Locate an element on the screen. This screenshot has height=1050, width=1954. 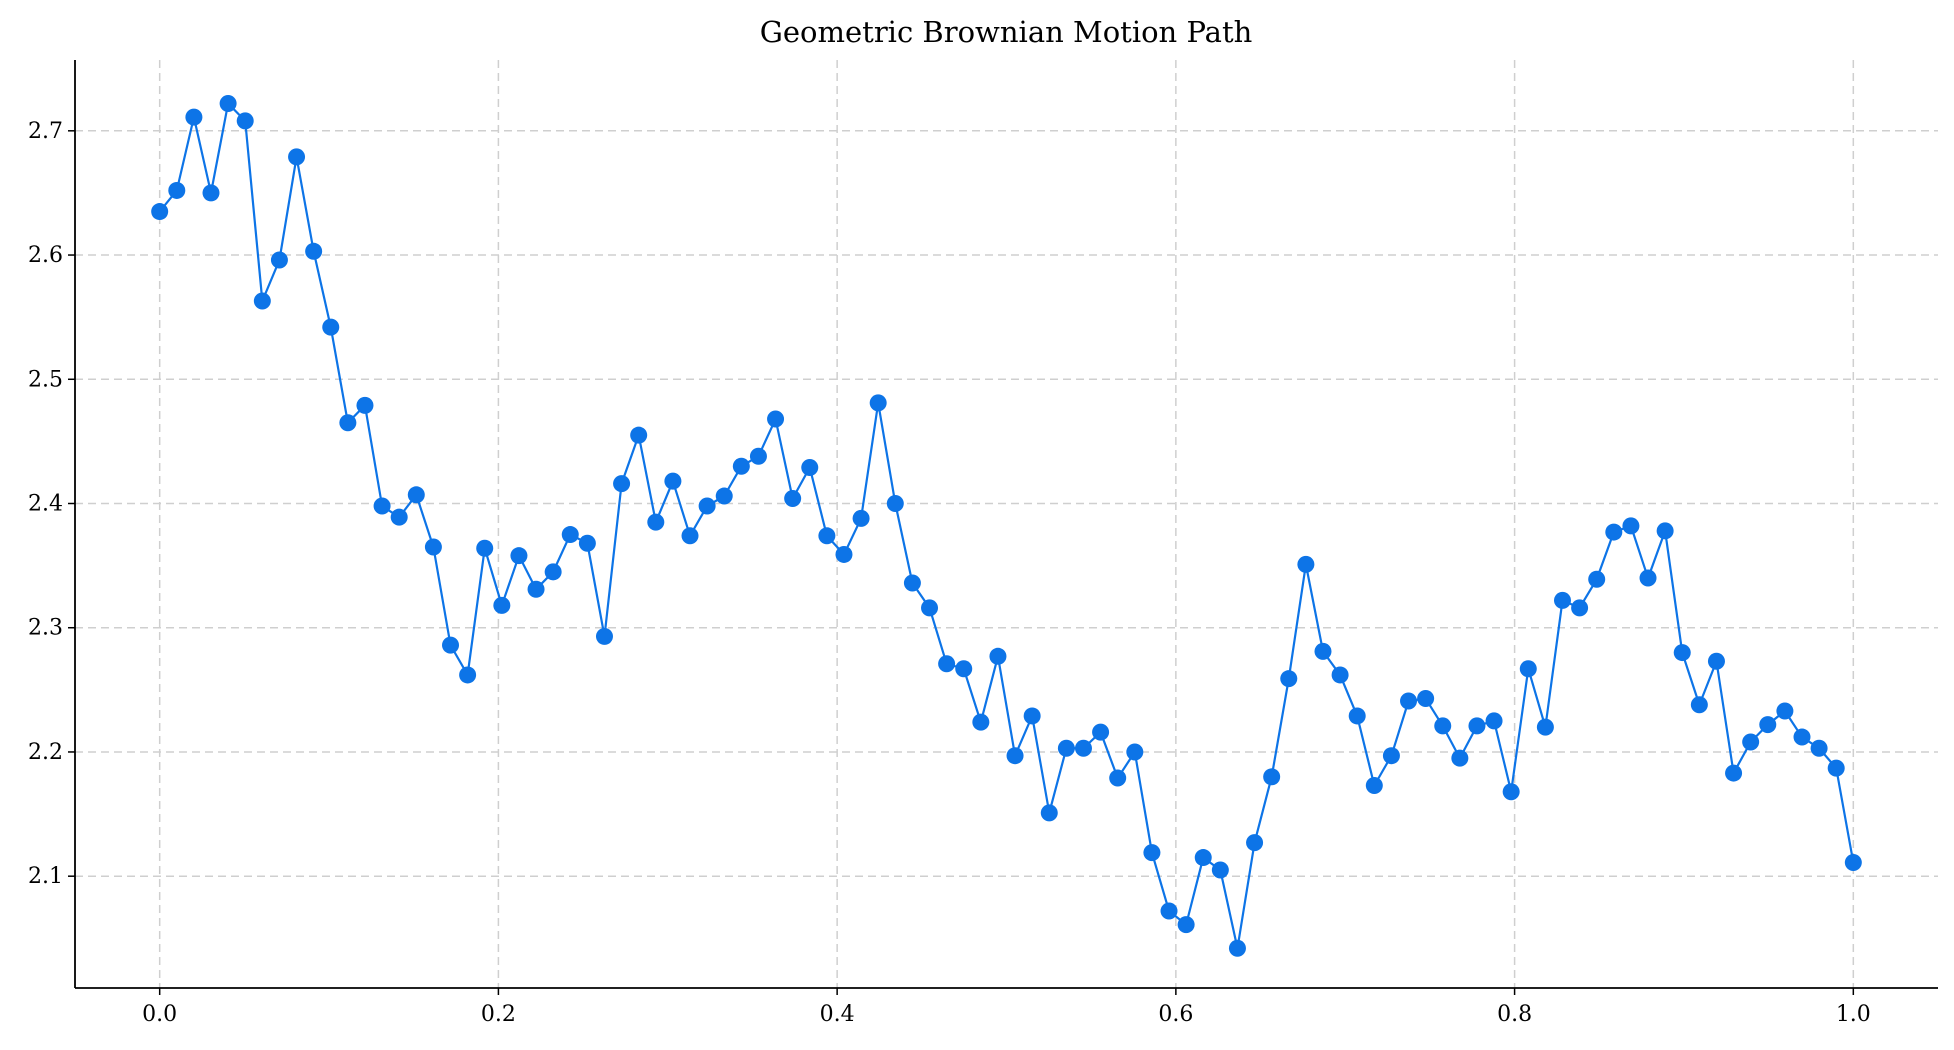
y-tick-label: 2.6 is located at coordinates (45, 255).